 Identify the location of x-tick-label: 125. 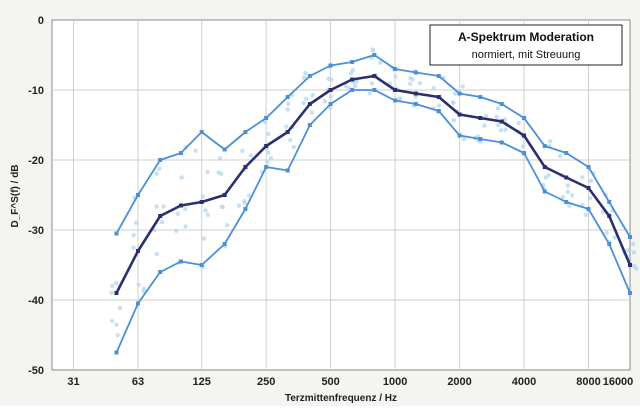
(202, 382).